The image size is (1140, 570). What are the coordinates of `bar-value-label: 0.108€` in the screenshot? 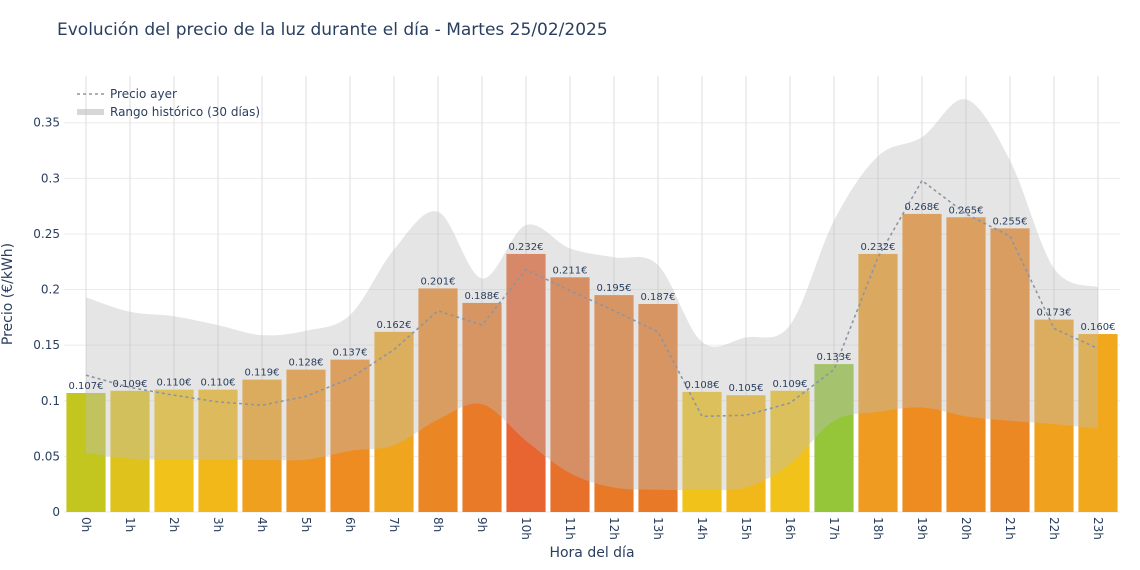 It's located at (702, 385).